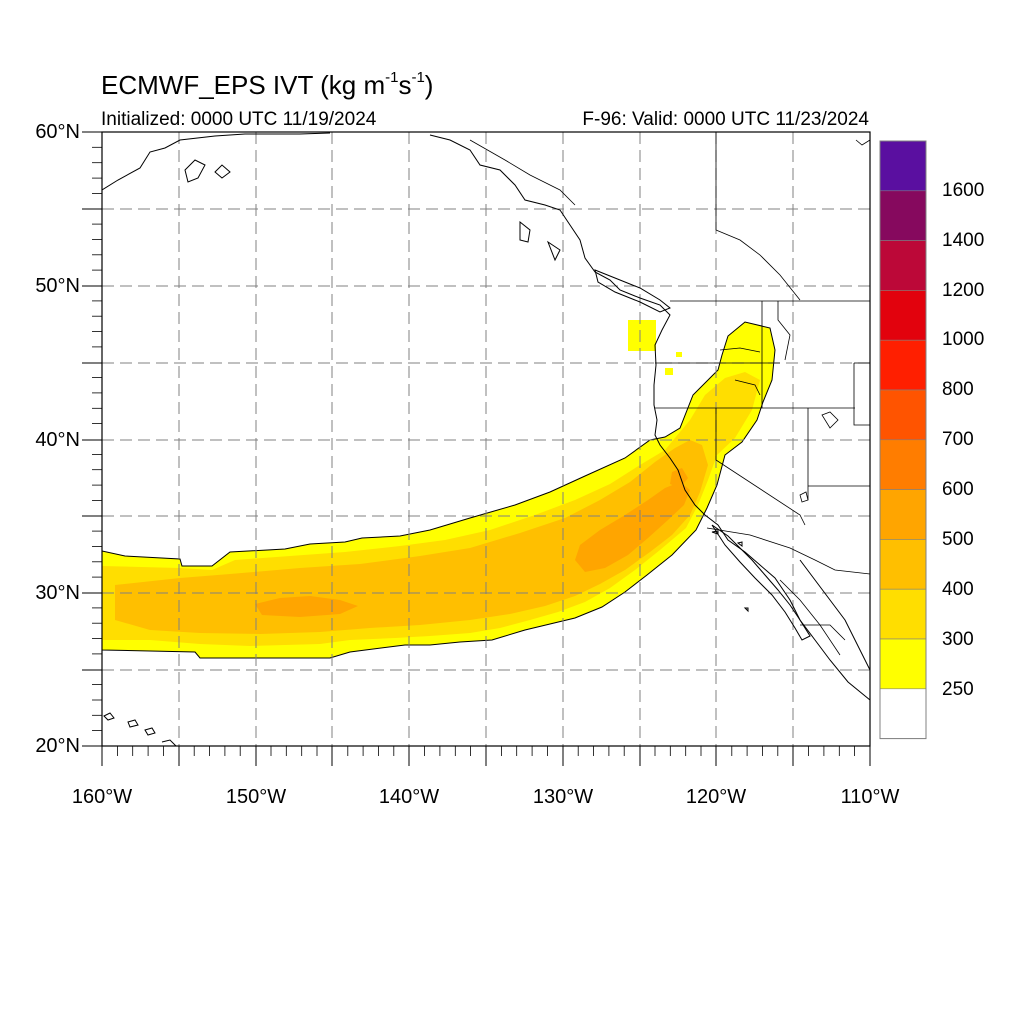 The width and height of the screenshot is (1024, 1024). Describe the element at coordinates (57, 132) in the screenshot. I see `lat-label-60: 60°N` at that location.